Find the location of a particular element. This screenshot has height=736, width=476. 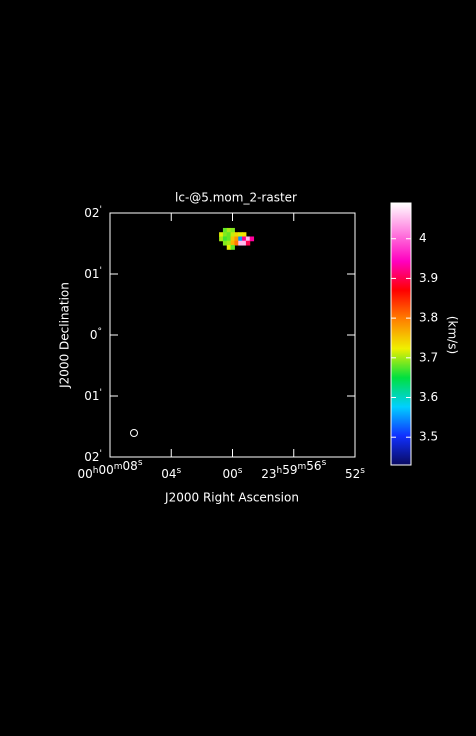

y-axis-label: J2000 Declination is located at coordinates (65, 335).